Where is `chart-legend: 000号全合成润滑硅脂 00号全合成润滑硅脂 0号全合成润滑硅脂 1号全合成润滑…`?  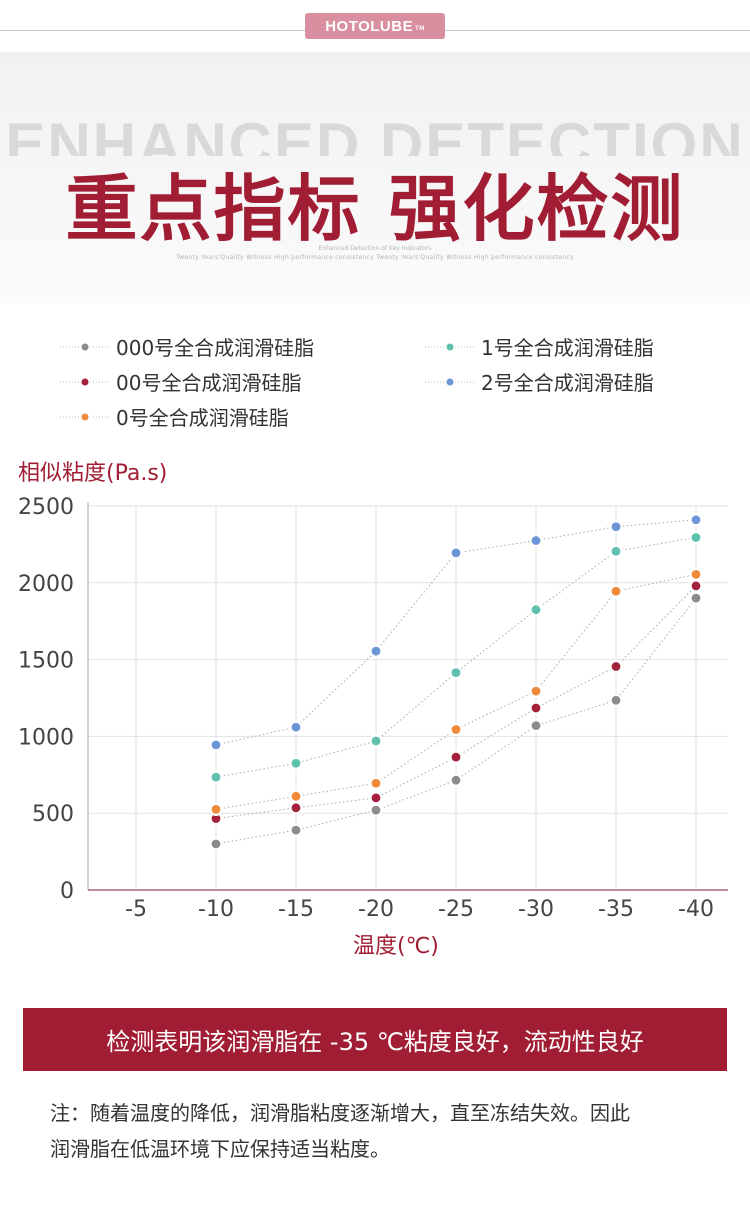
chart-legend: 000号全合成润滑硅脂 00号全合成润滑硅脂 0号全合成润滑硅脂 1号全合成润滑… is located at coordinates (375, 385).